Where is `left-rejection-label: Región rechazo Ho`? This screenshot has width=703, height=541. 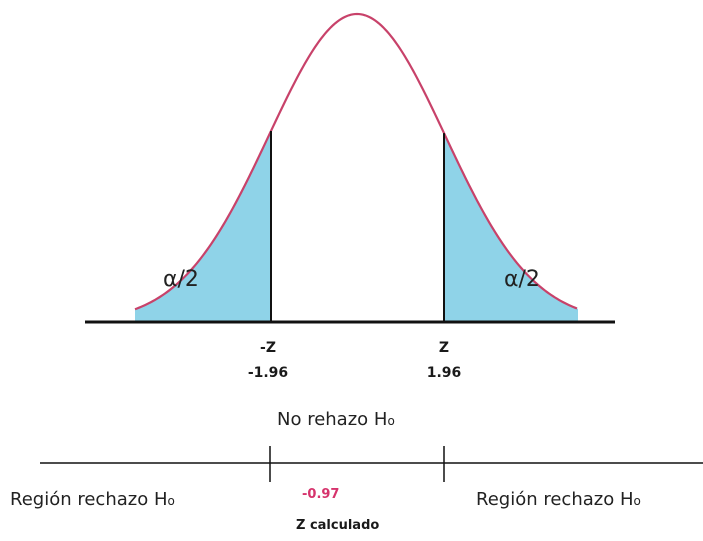 left-rejection-label: Región rechazo Ho is located at coordinates (92, 499).